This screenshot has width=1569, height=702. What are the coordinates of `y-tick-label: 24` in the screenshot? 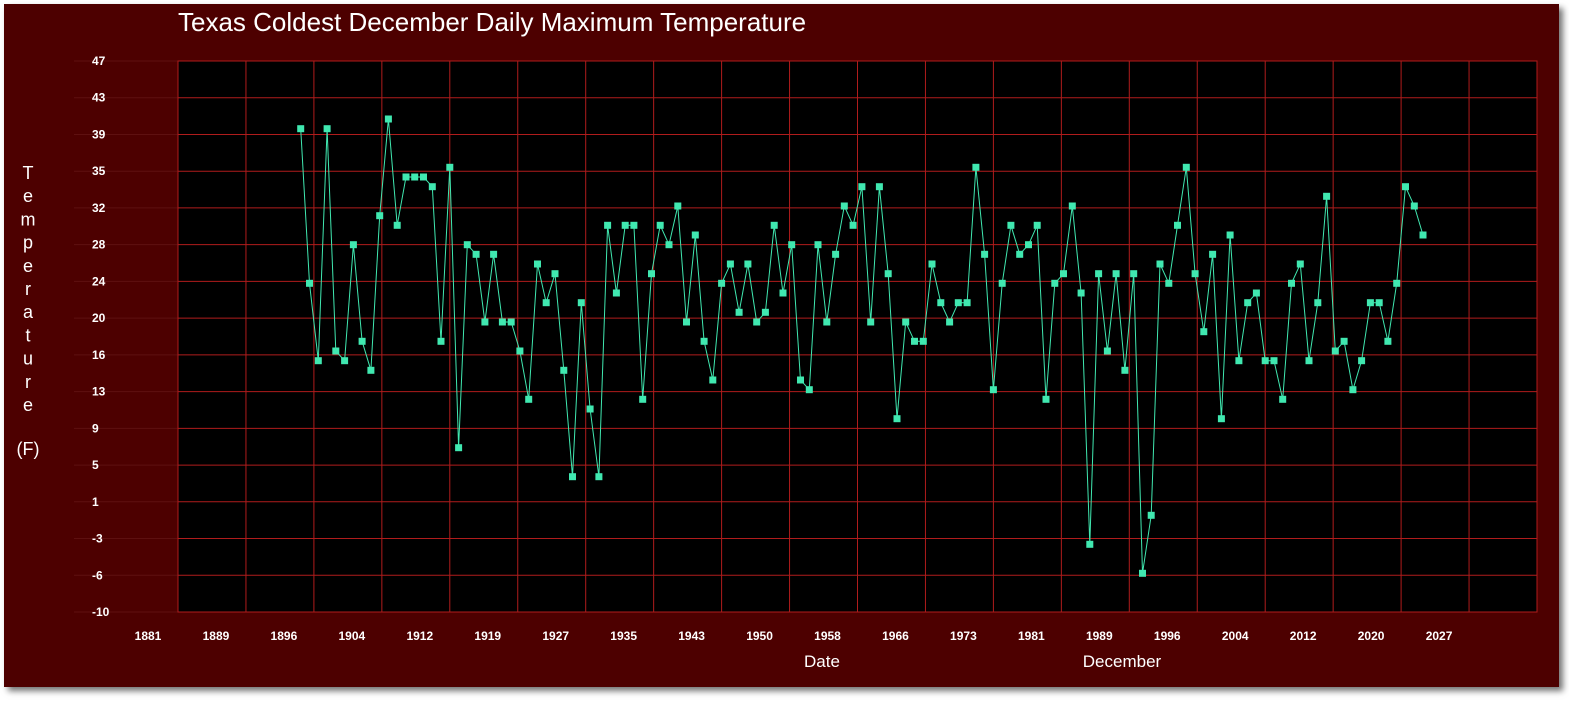 It's located at (99, 281).